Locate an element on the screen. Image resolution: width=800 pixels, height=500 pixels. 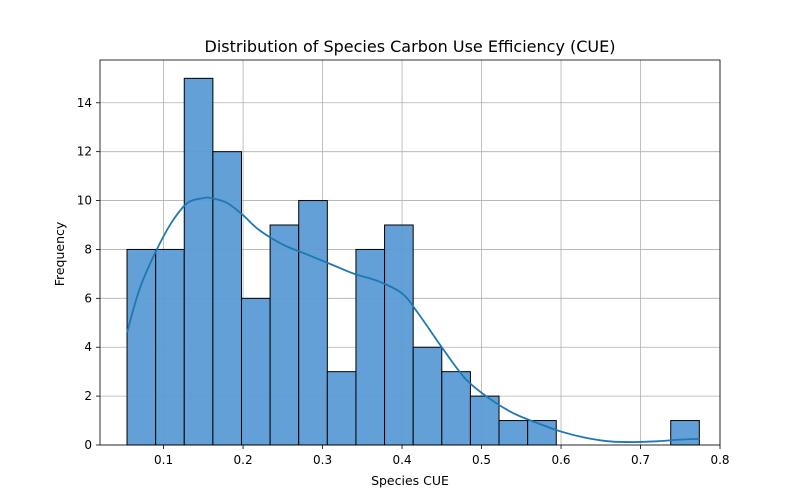
x-tick-label: 0.3 is located at coordinates (322, 460).